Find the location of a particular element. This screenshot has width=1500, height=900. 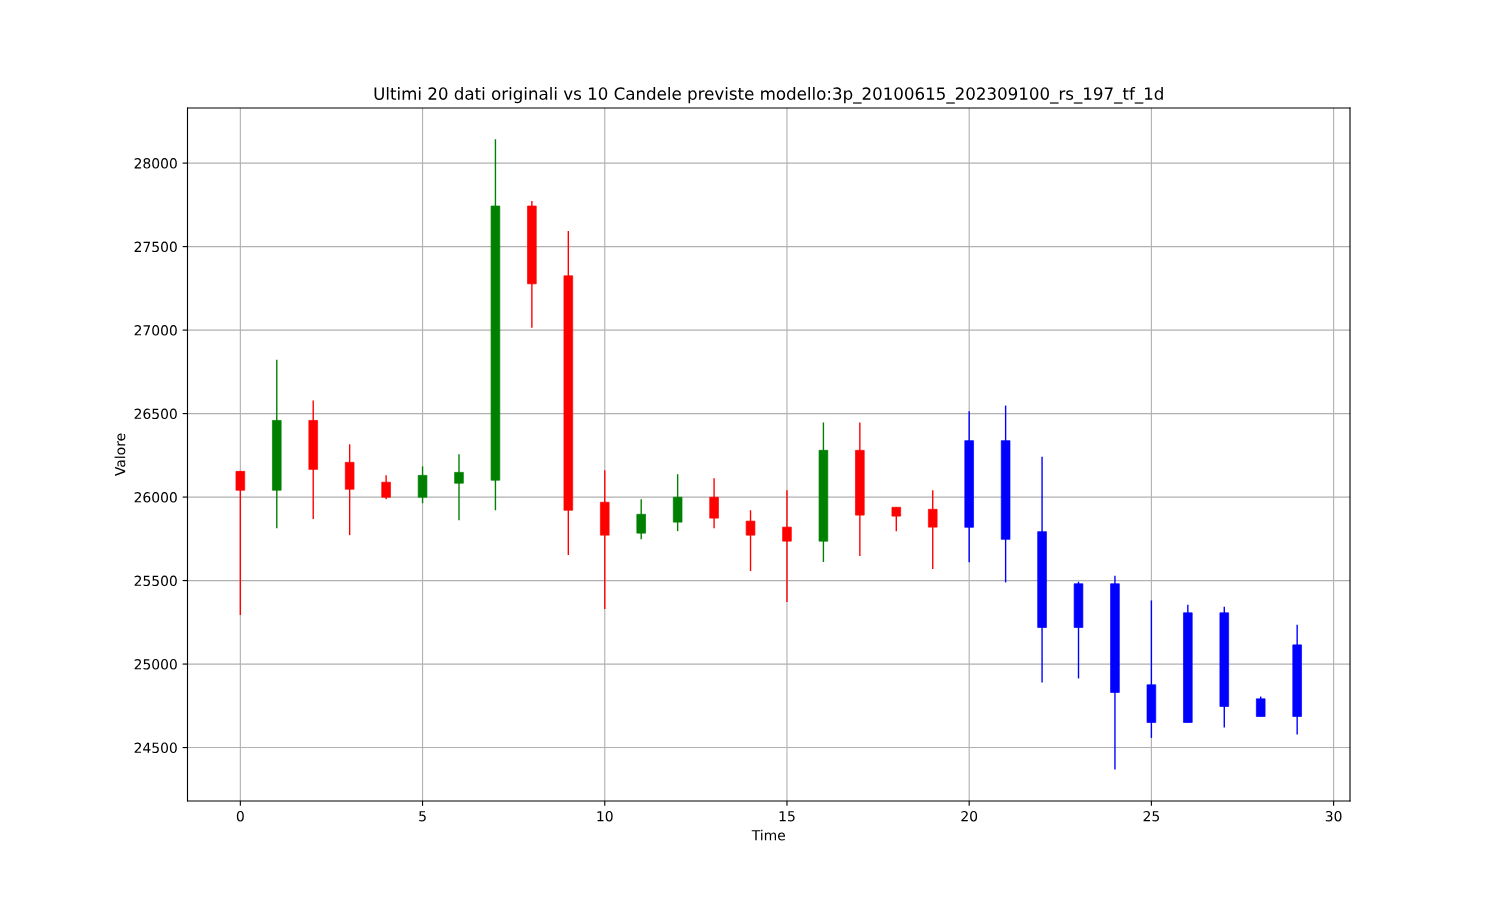

y-tick-label: 25000 is located at coordinates (155, 664).